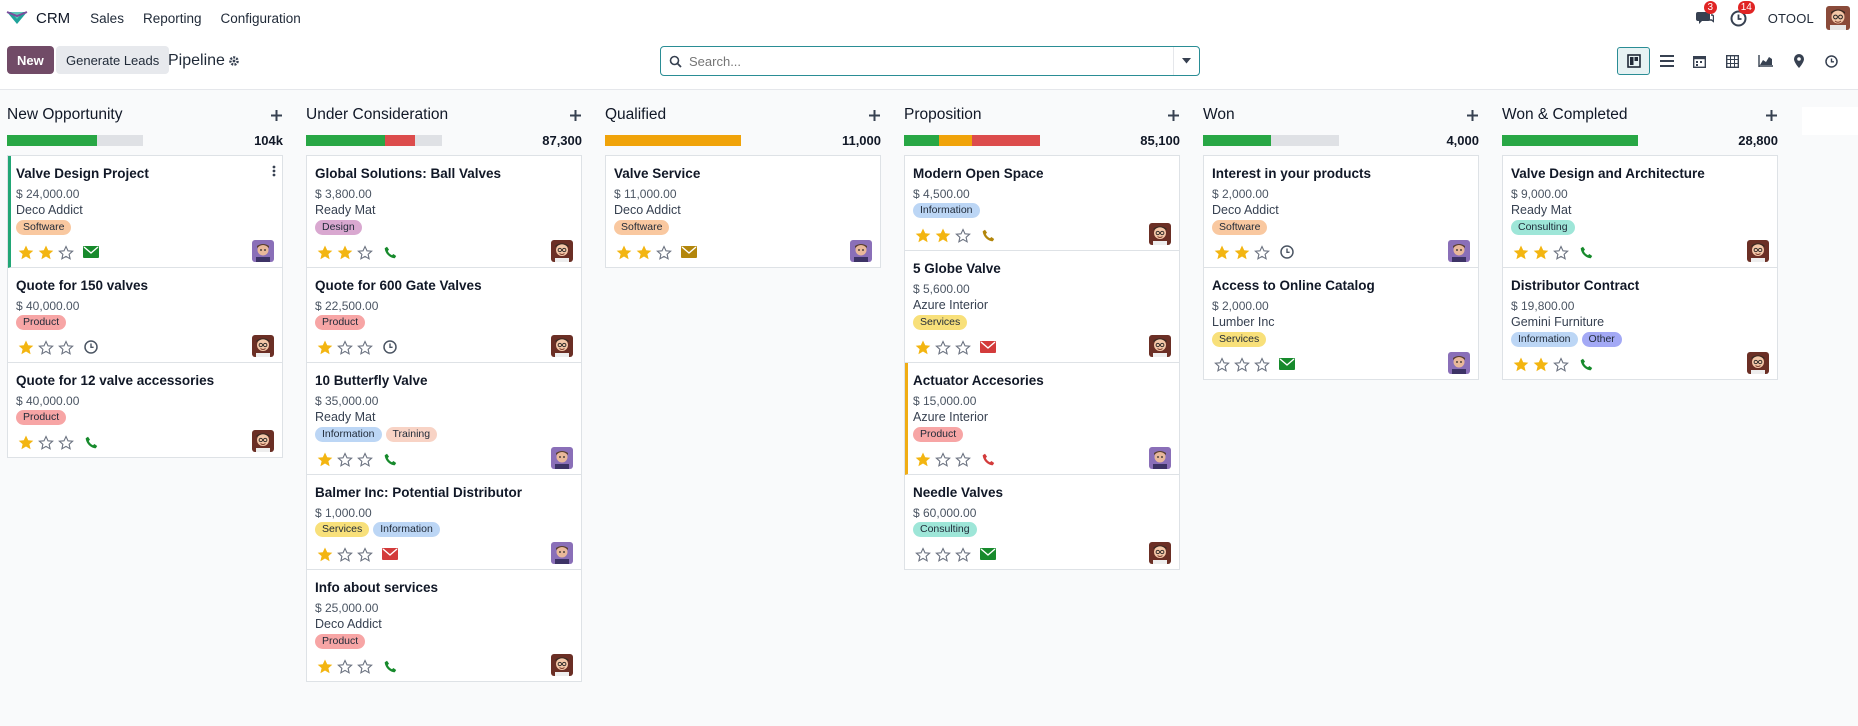  I want to click on opportunity-card: Quote for 150 valves $ 40,000.00 Product, so click(145, 315).